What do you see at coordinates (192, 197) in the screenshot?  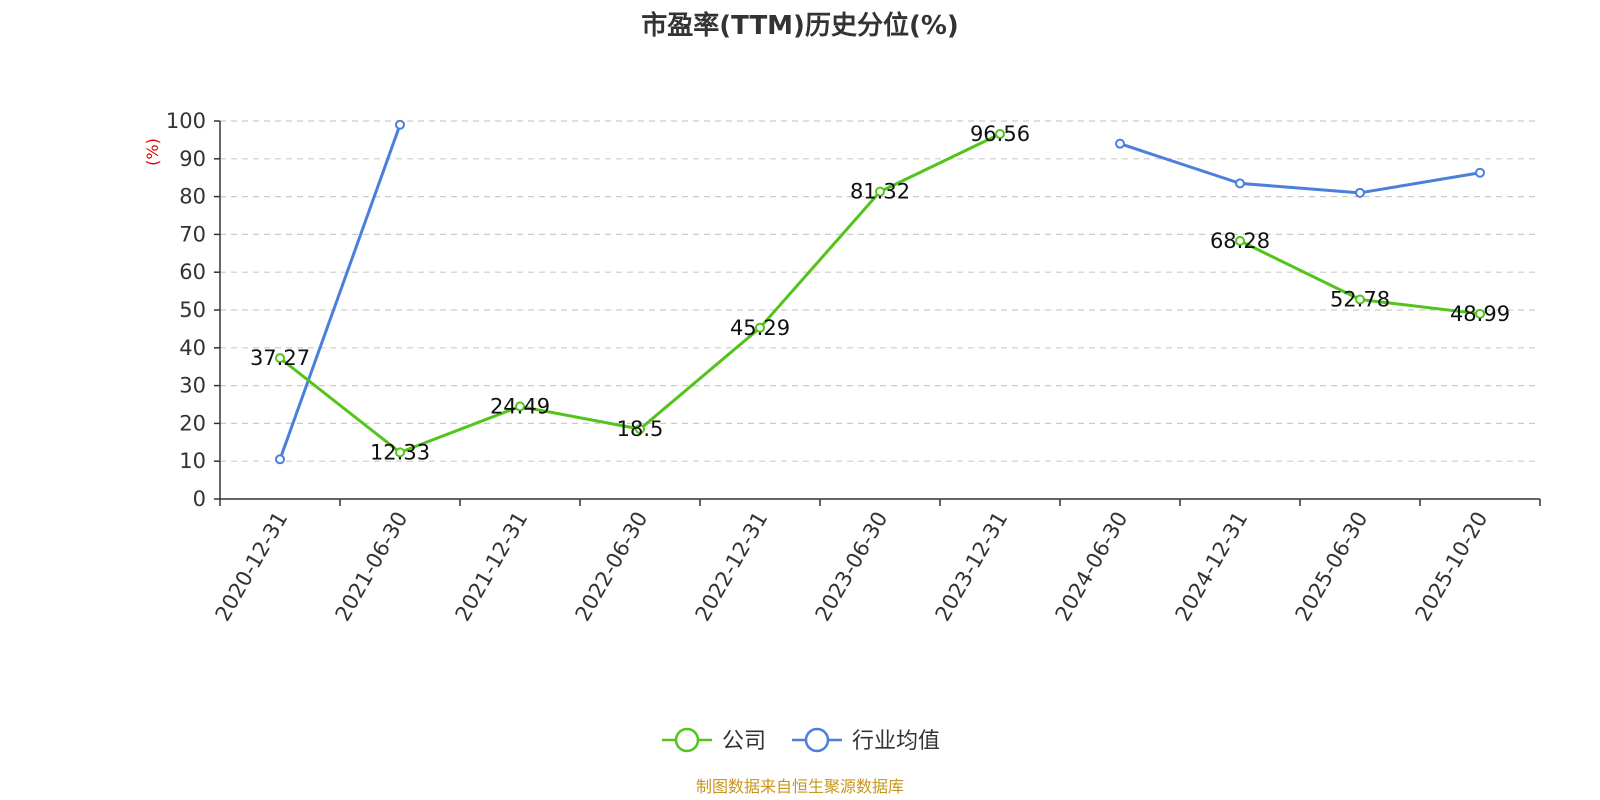 I see `y-tick-label: 80` at bounding box center [192, 197].